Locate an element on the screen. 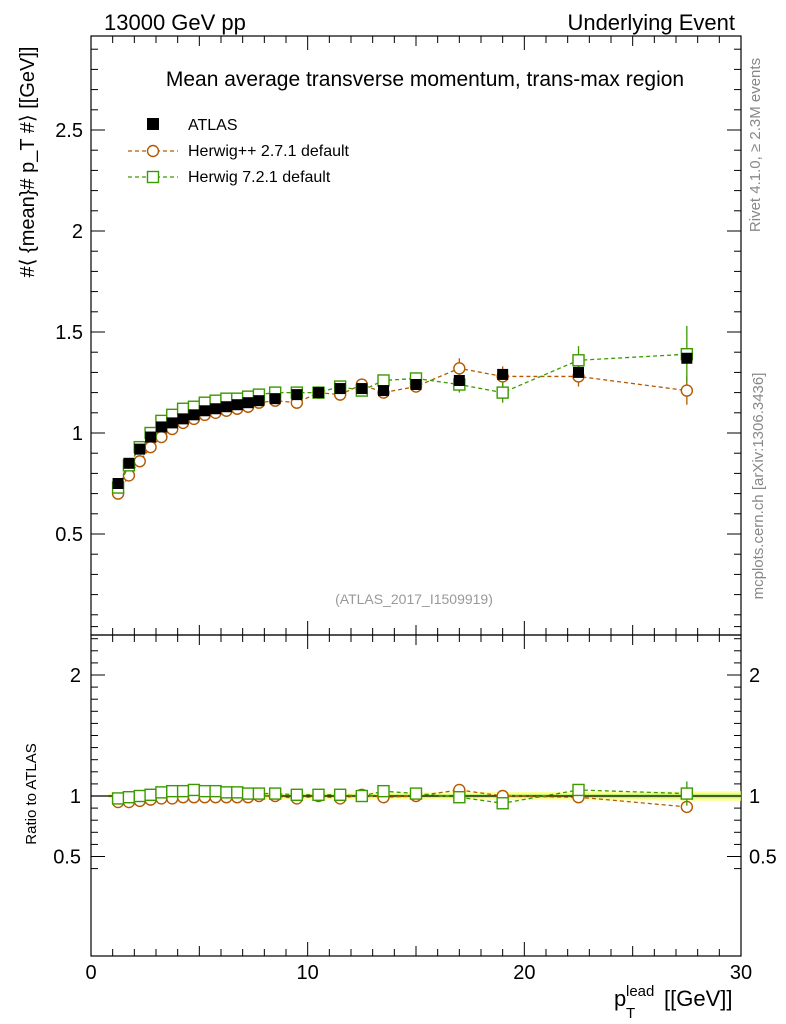 The width and height of the screenshot is (786, 1024). x-tick-label: 0 is located at coordinates (90, 973).